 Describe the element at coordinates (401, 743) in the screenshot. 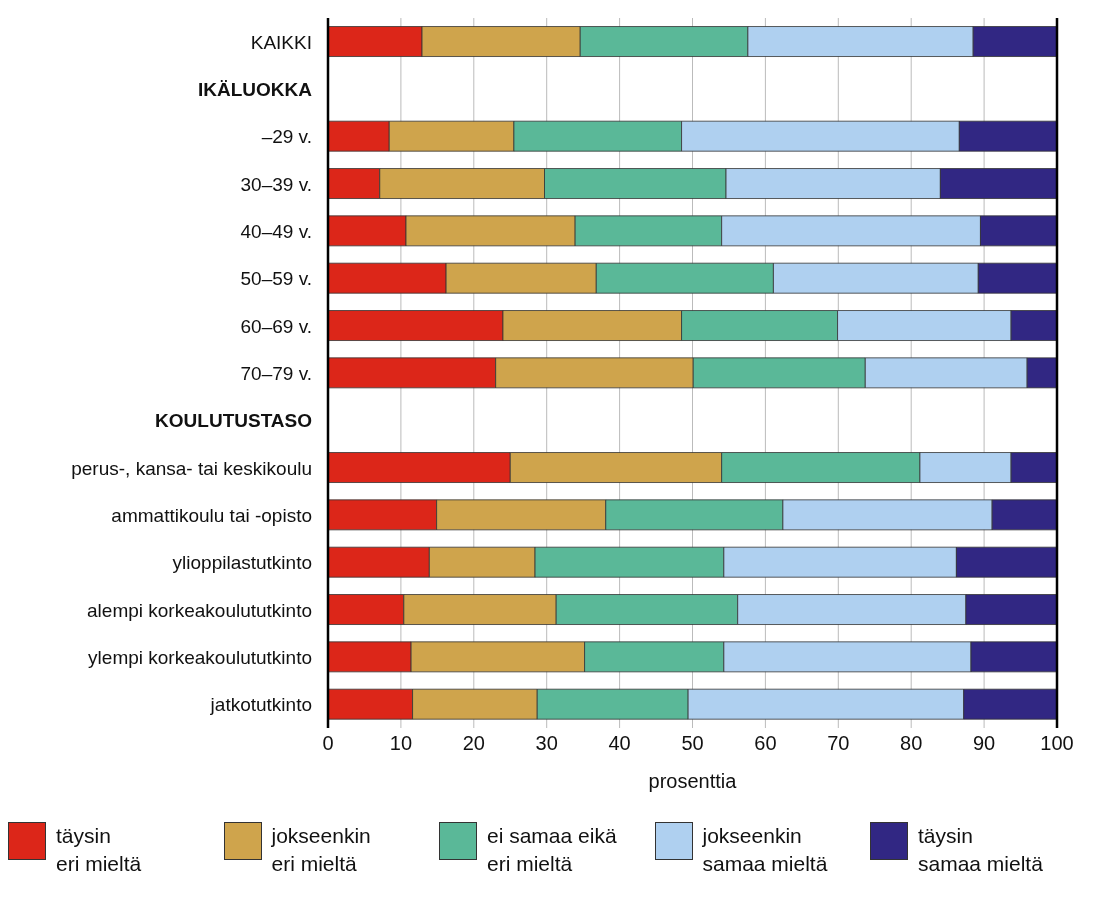

I see `x-tick-label: 10` at that location.